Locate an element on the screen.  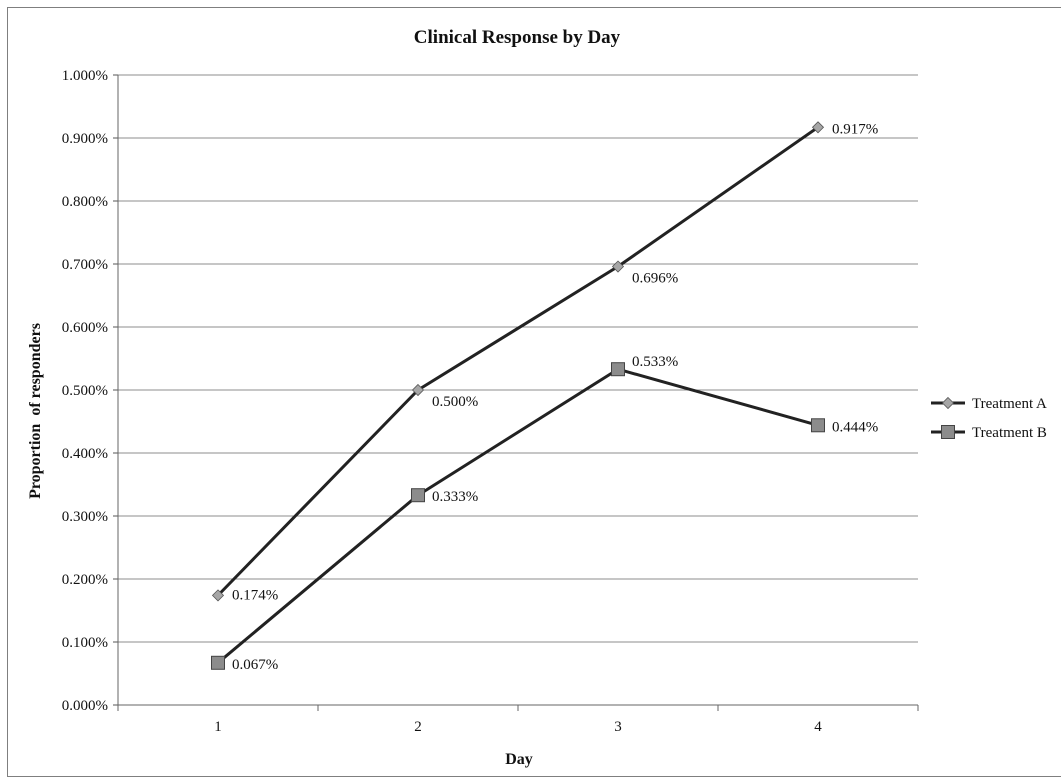
y-tick-label: 0.800% is located at coordinates (85, 202).